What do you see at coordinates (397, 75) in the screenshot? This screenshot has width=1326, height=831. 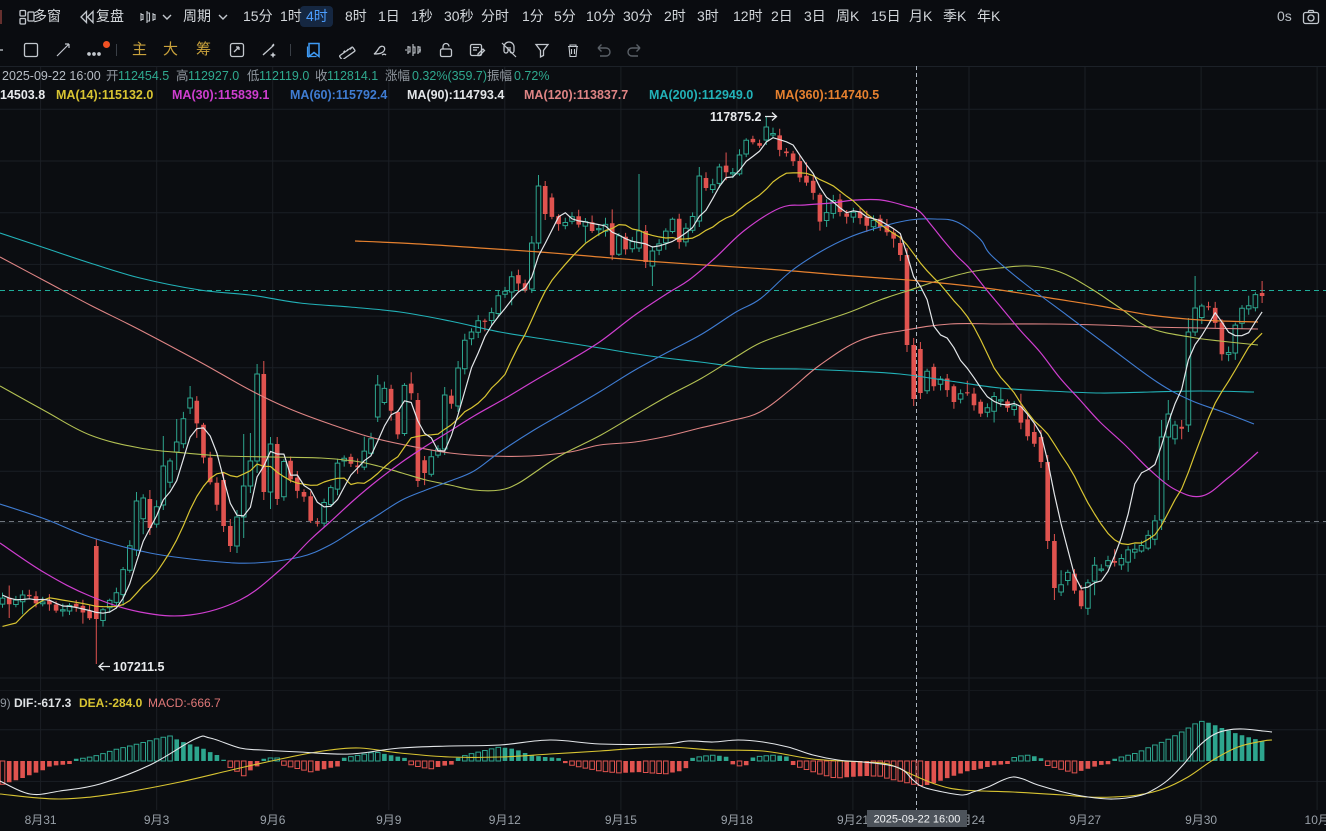 I see `svg-text: 涨幅` at bounding box center [397, 75].